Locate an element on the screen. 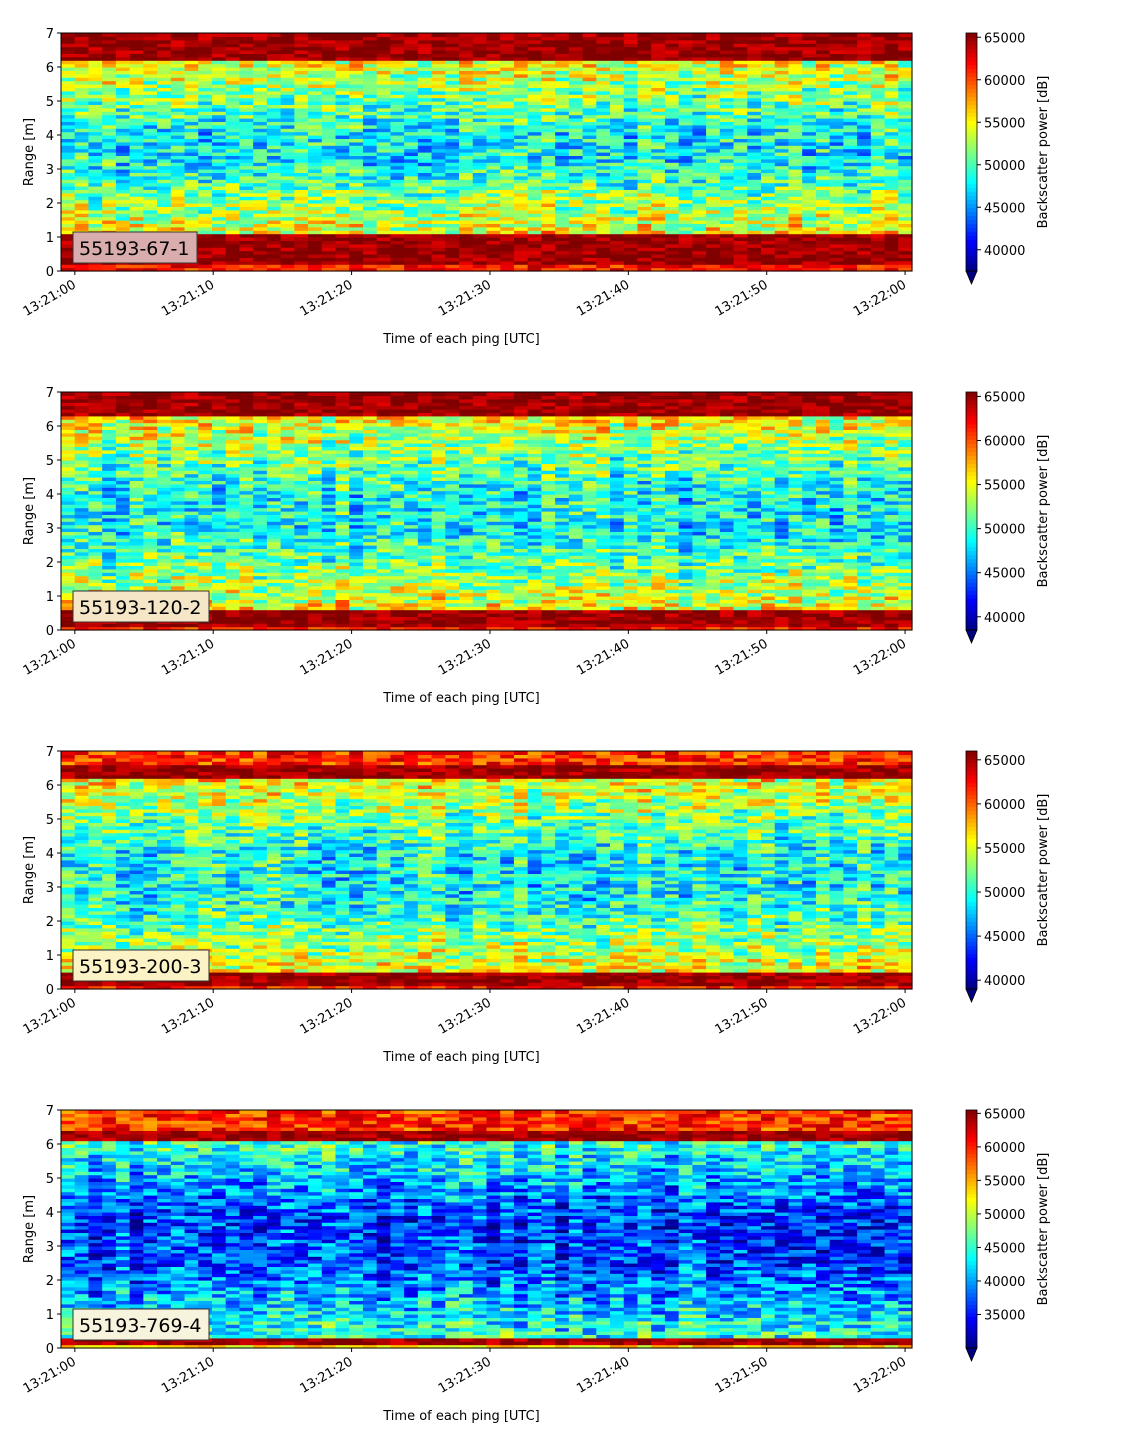 The width and height of the screenshot is (1140, 1436). colorbar-tick-label: 55000 is located at coordinates (1004, 123).